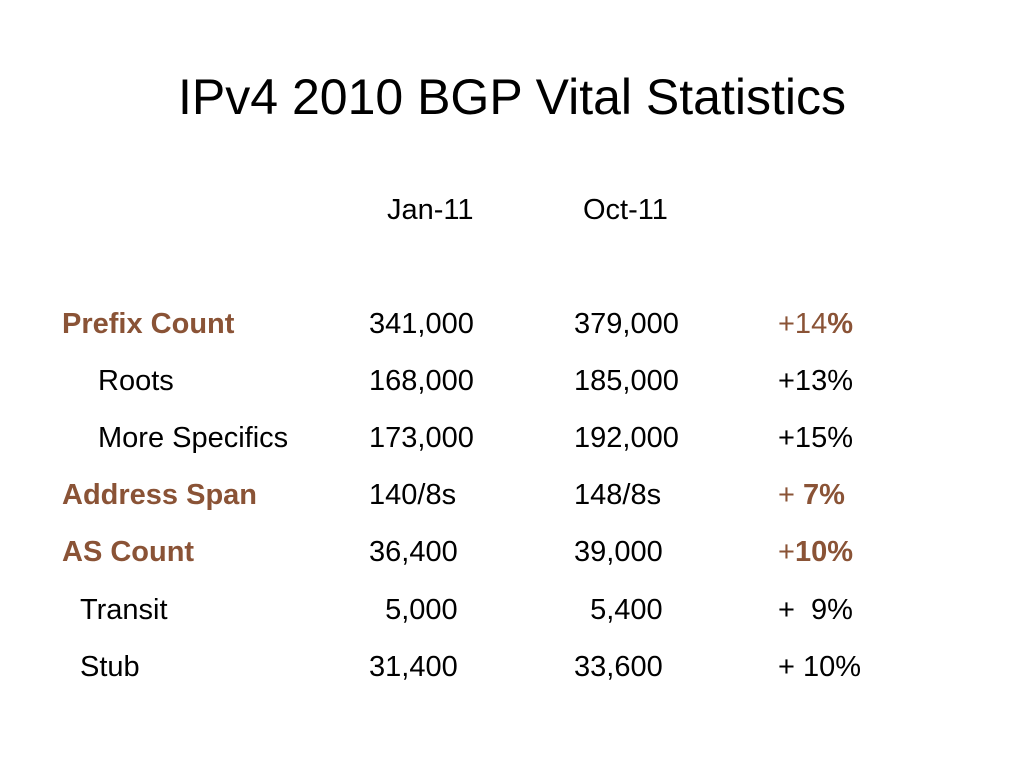 The width and height of the screenshot is (1024, 768). Describe the element at coordinates (430, 210) in the screenshot. I see `column-header-jan: Jan-11` at that location.